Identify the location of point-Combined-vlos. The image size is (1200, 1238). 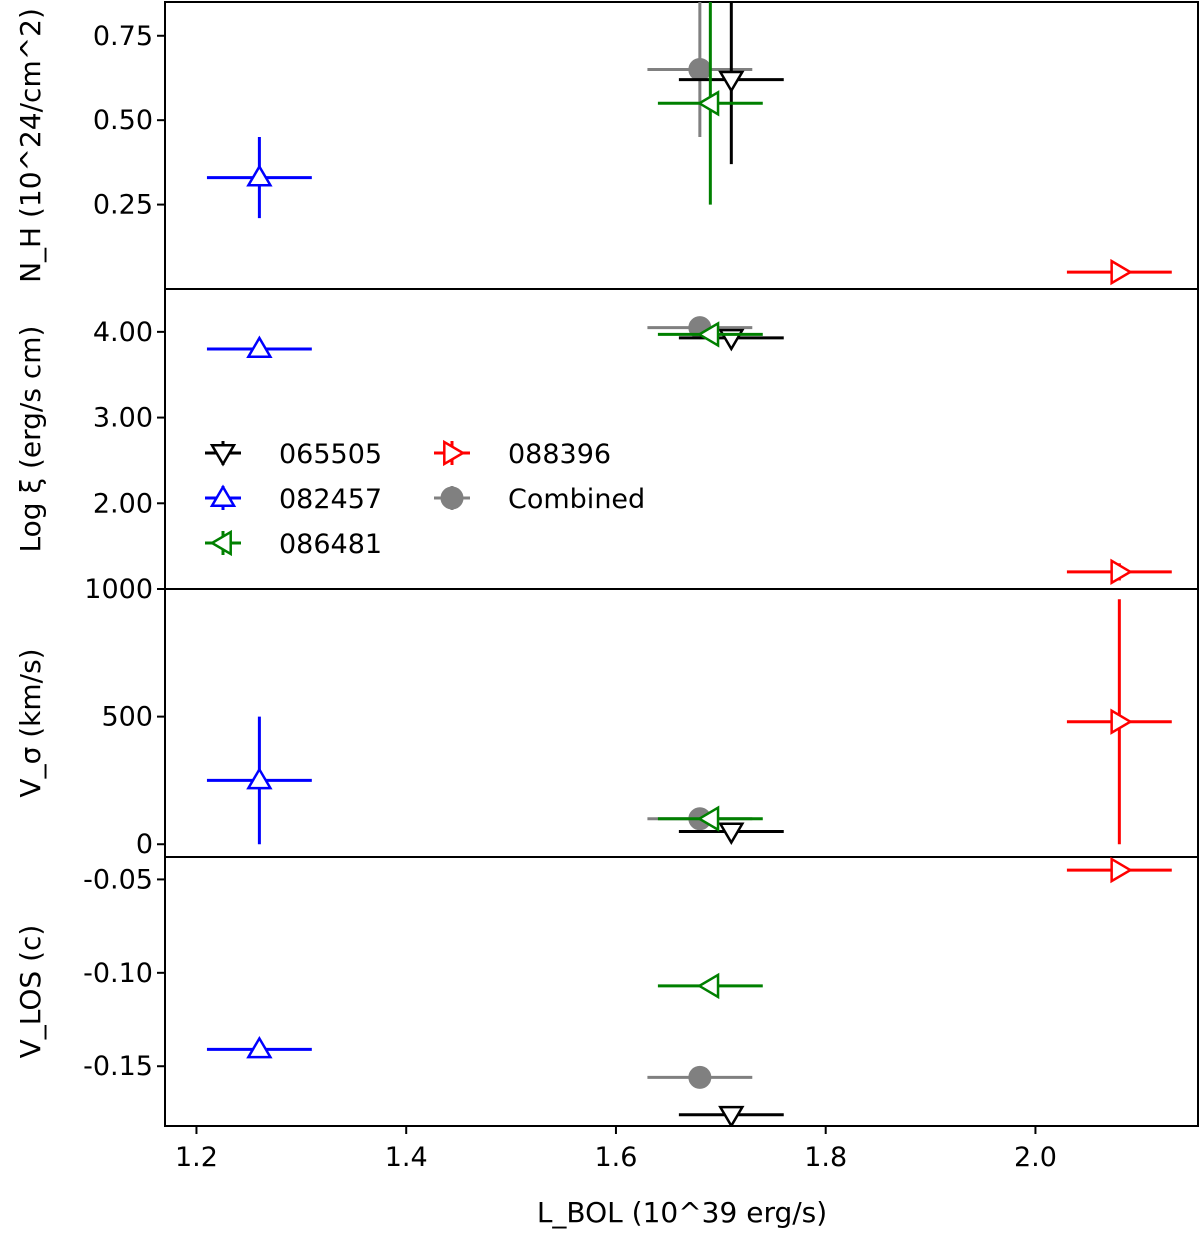
(700, 1077).